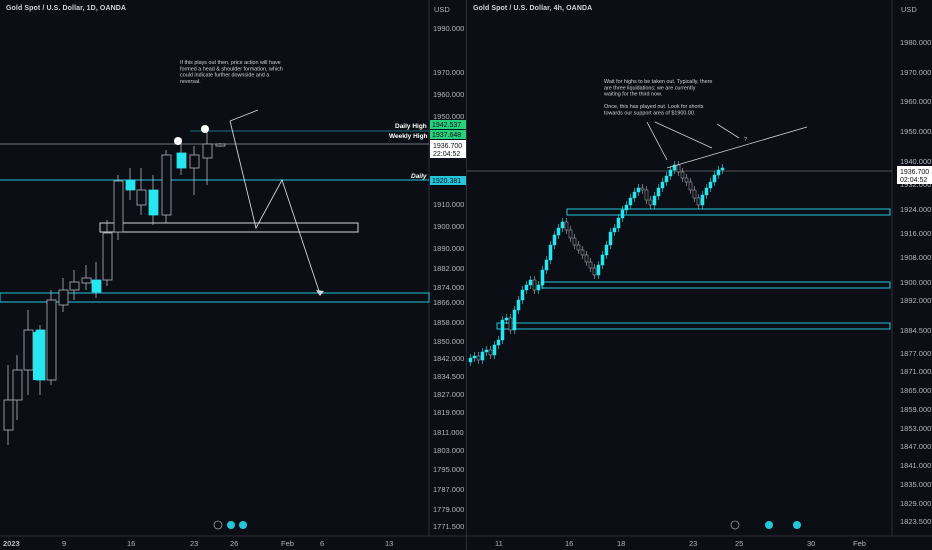 Image resolution: width=932 pixels, height=550 pixels. Describe the element at coordinates (448, 72) in the screenshot. I see `price-tick: 1970.000` at that location.